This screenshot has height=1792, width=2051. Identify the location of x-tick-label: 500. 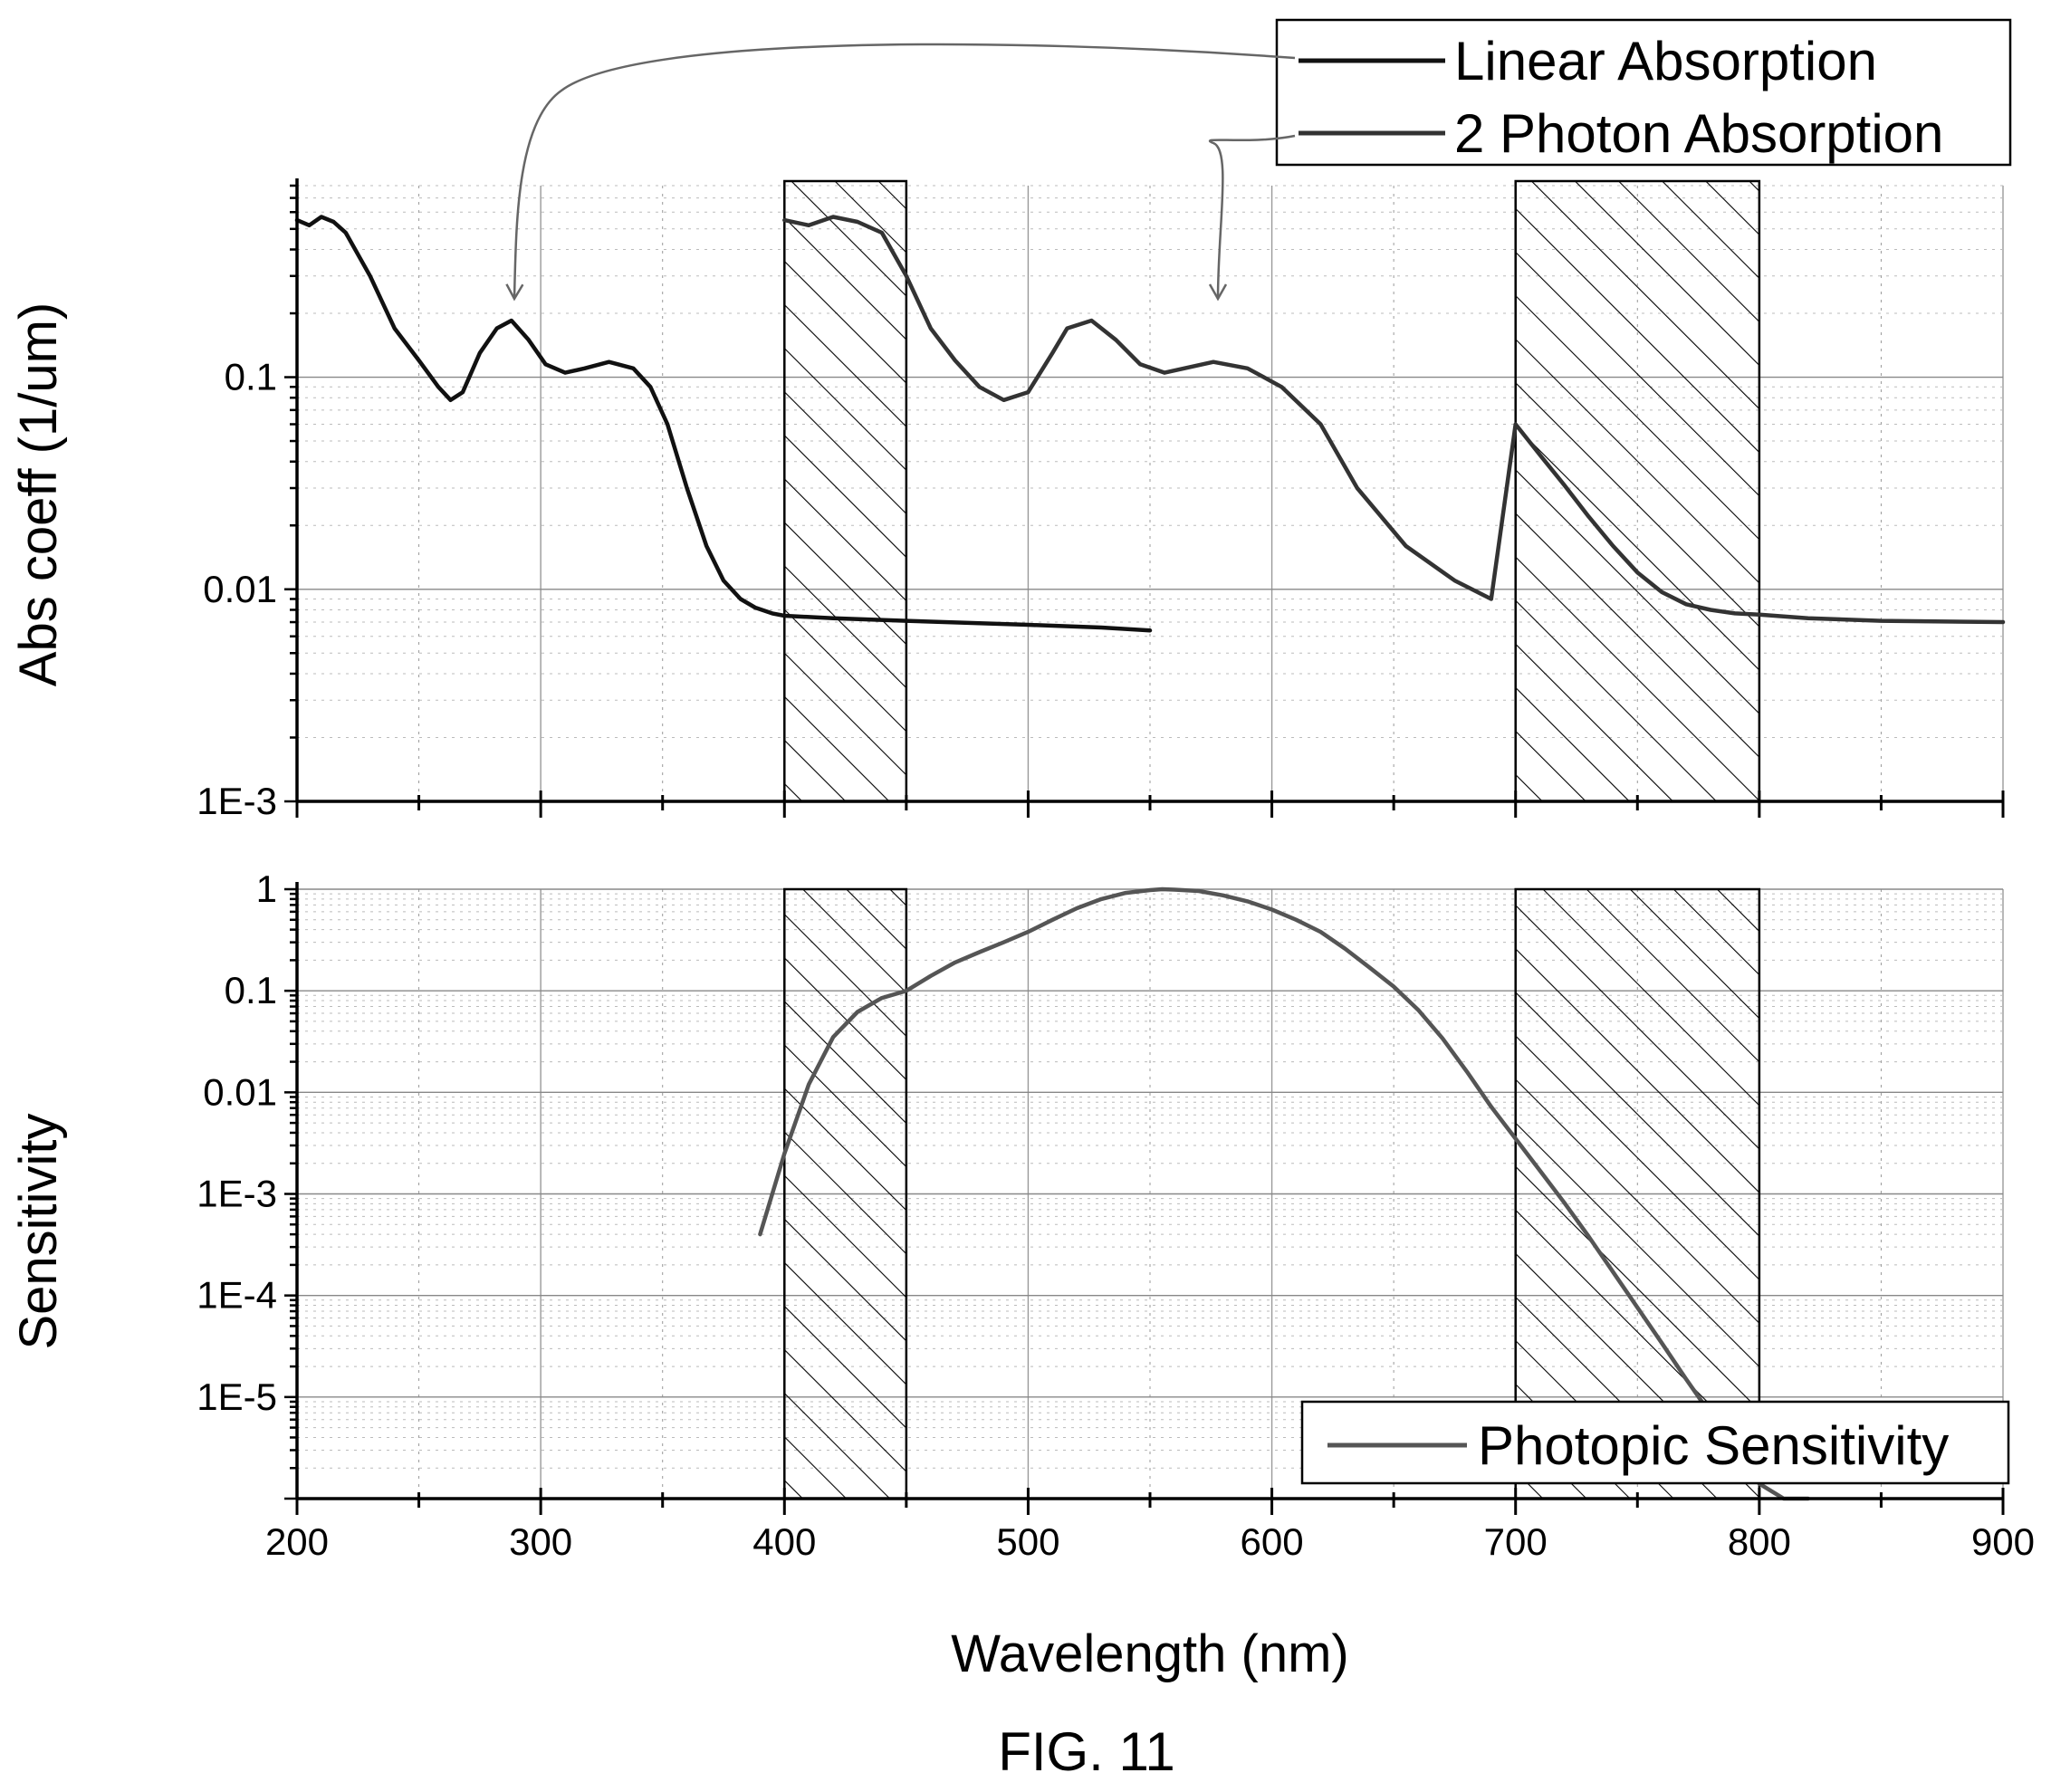
(1028, 1541).